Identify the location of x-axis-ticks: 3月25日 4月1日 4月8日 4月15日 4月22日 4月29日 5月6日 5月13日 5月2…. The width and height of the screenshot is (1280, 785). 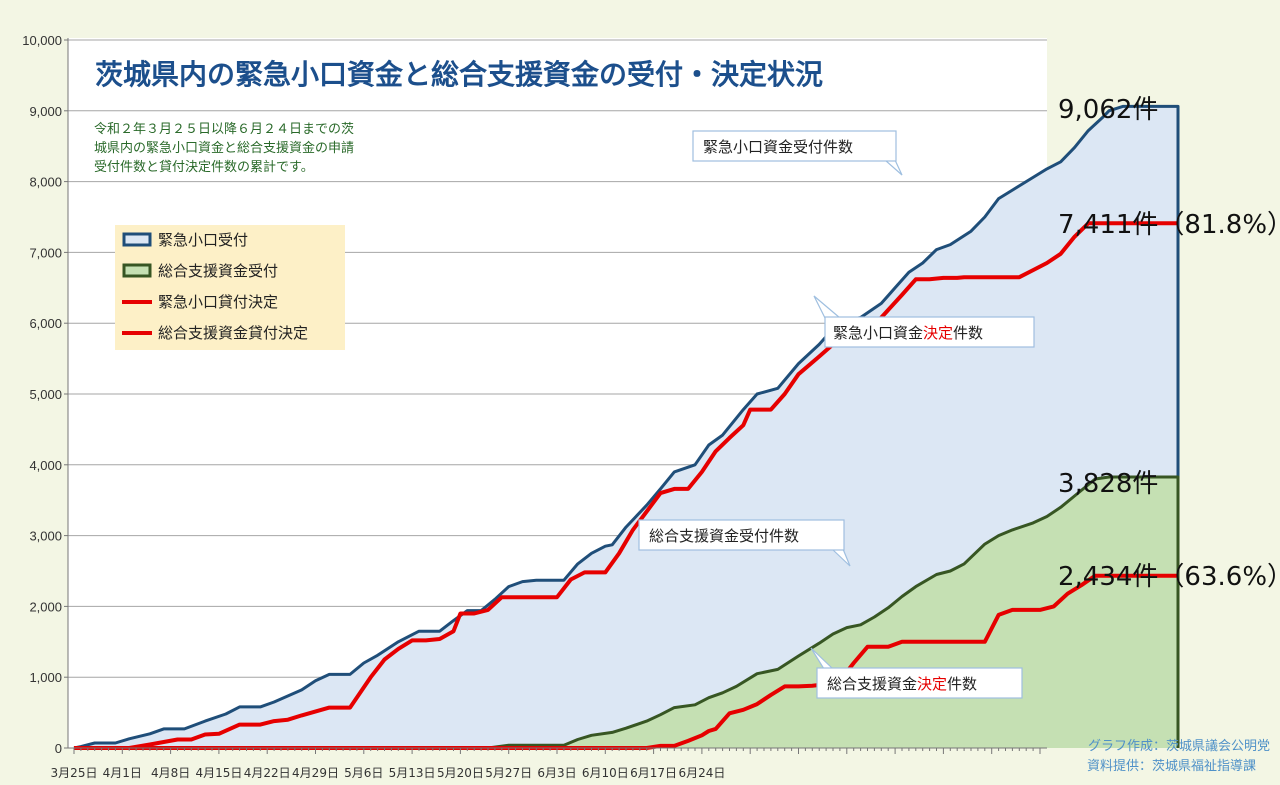
(546, 764).